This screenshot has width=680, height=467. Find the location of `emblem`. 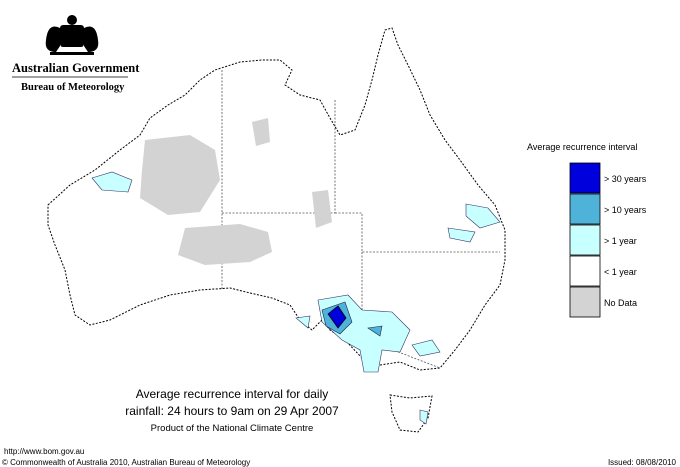

emblem is located at coordinates (72, 35).